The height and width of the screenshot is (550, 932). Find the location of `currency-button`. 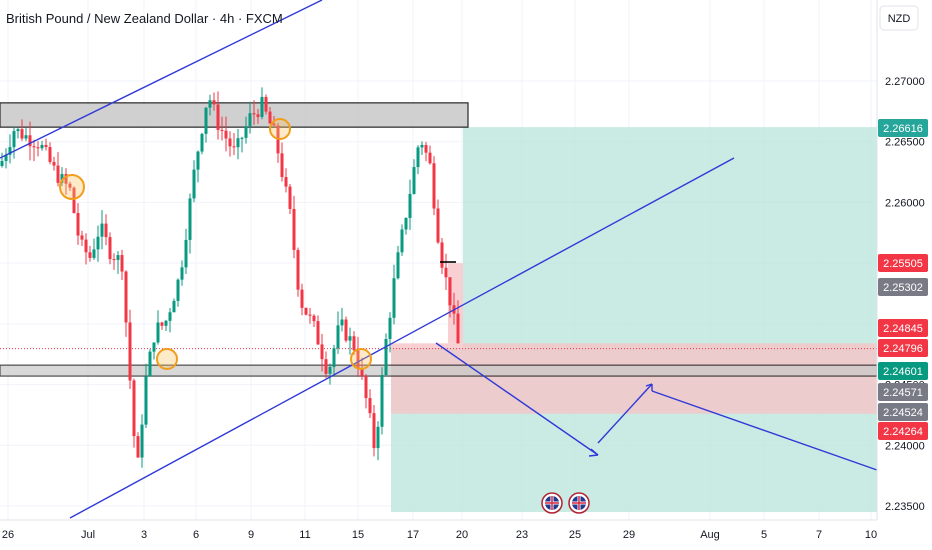

currency-button is located at coordinates (899, 18).